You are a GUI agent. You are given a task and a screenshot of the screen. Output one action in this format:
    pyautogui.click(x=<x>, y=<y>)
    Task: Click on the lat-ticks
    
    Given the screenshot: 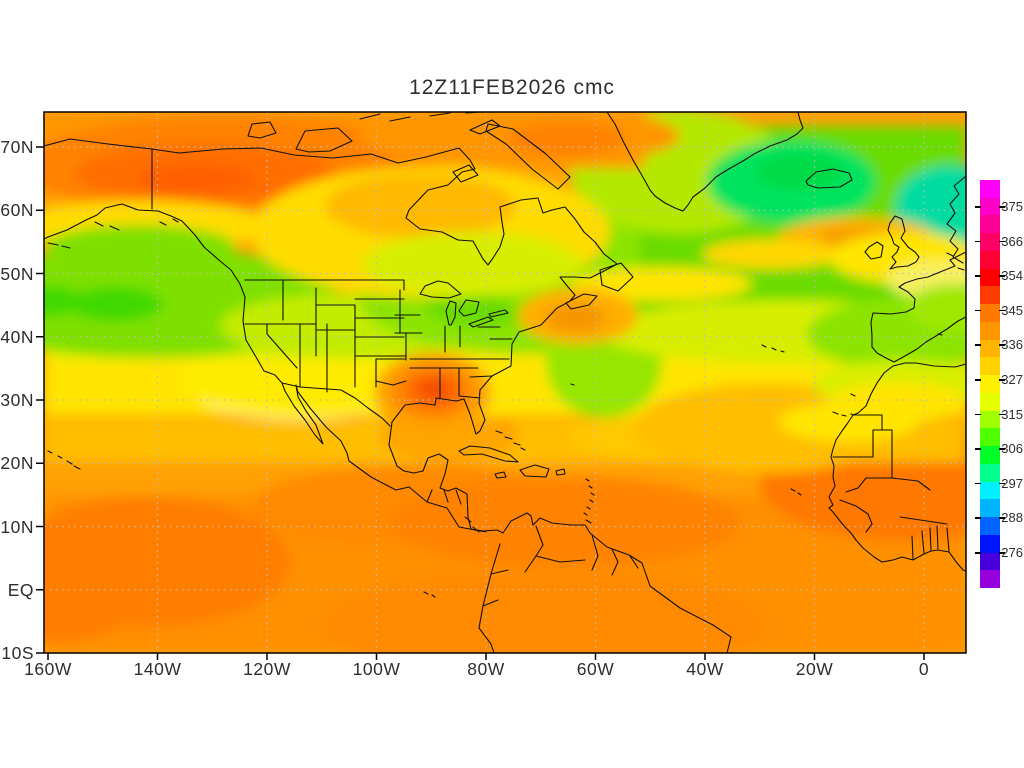 What is the action you would take?
    pyautogui.click(x=40, y=400)
    